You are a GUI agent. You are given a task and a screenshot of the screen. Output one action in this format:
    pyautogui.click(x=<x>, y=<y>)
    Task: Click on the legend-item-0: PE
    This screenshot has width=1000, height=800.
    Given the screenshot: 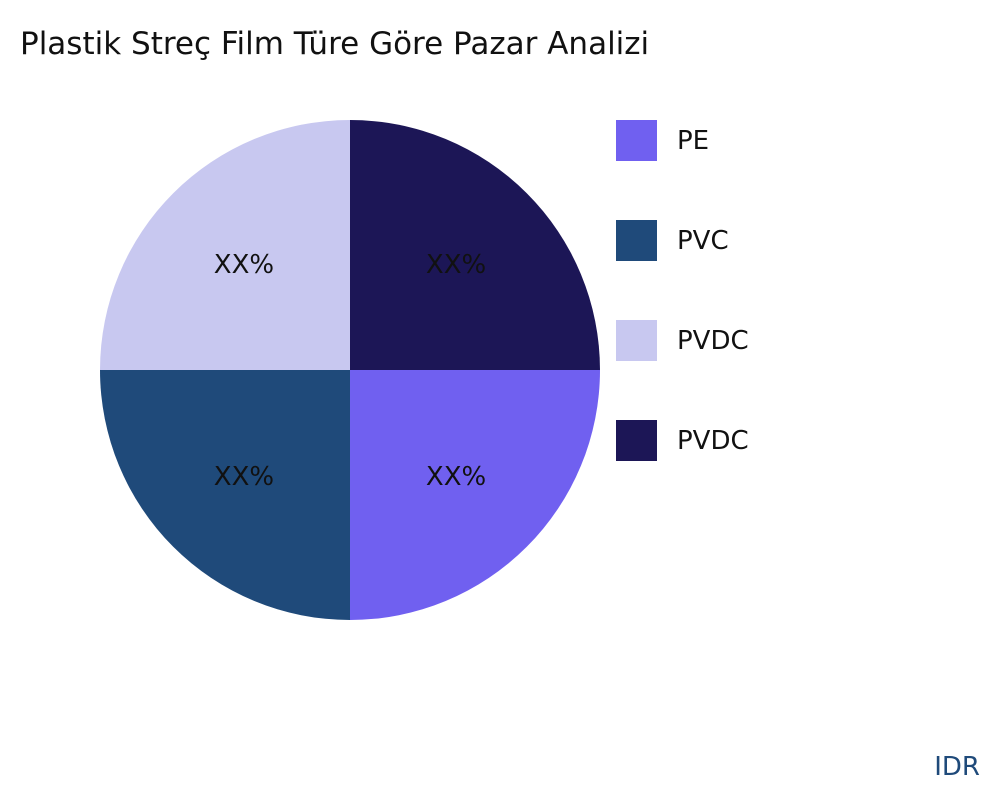 What is the action you would take?
    pyautogui.click(x=662, y=140)
    